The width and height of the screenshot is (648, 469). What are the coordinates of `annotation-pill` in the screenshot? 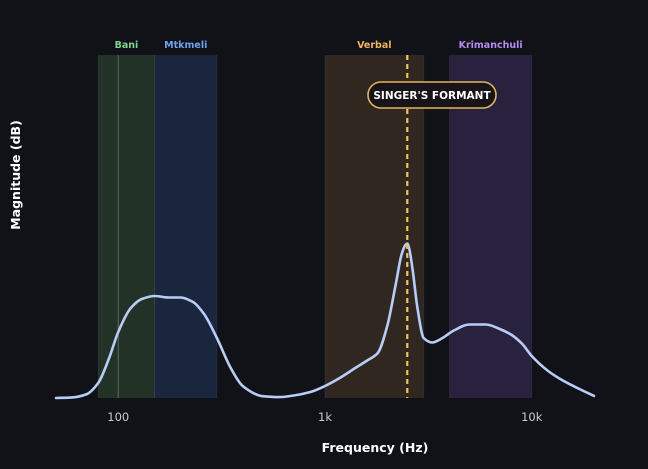 It's located at (432, 95).